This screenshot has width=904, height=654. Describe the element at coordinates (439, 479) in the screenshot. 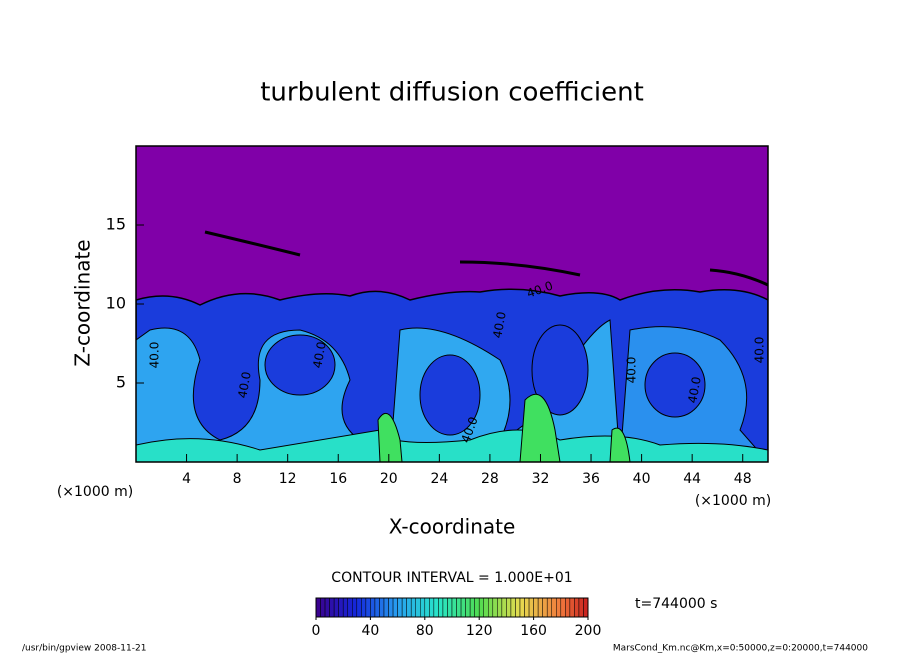

I see `x-tick-label: 24` at that location.